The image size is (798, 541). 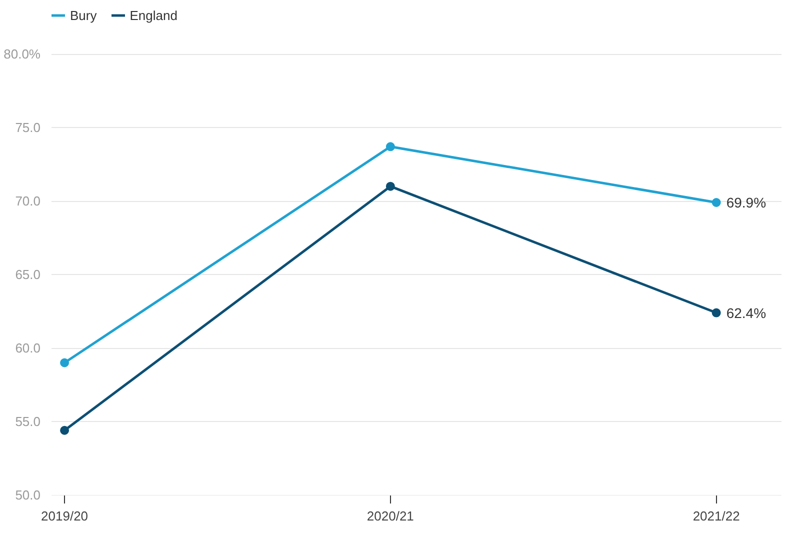 What do you see at coordinates (28, 274) in the screenshot?
I see `y-tick-label: 65.0` at bounding box center [28, 274].